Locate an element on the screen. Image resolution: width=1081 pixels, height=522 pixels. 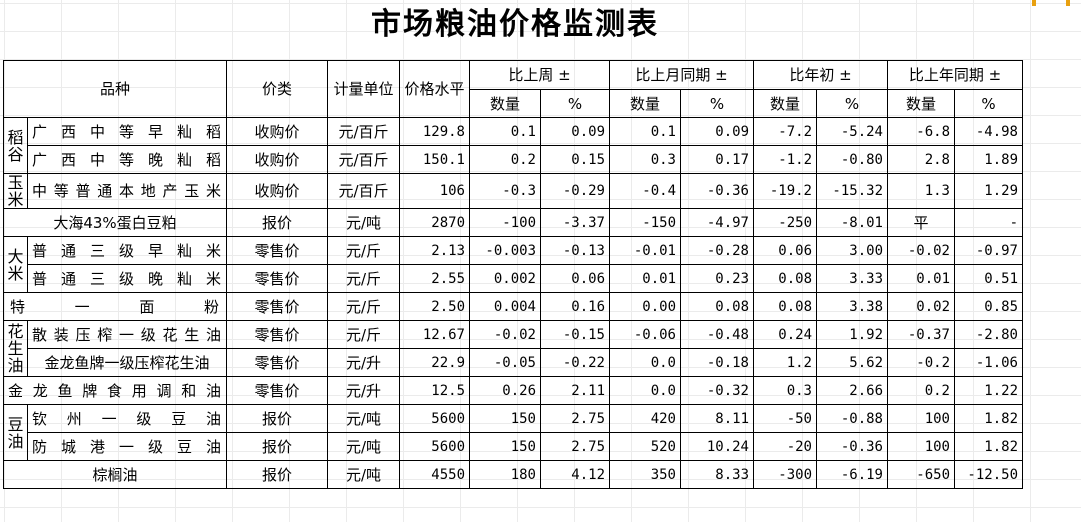
cell-lastyear-qty: 100 is located at coordinates (921, 446).